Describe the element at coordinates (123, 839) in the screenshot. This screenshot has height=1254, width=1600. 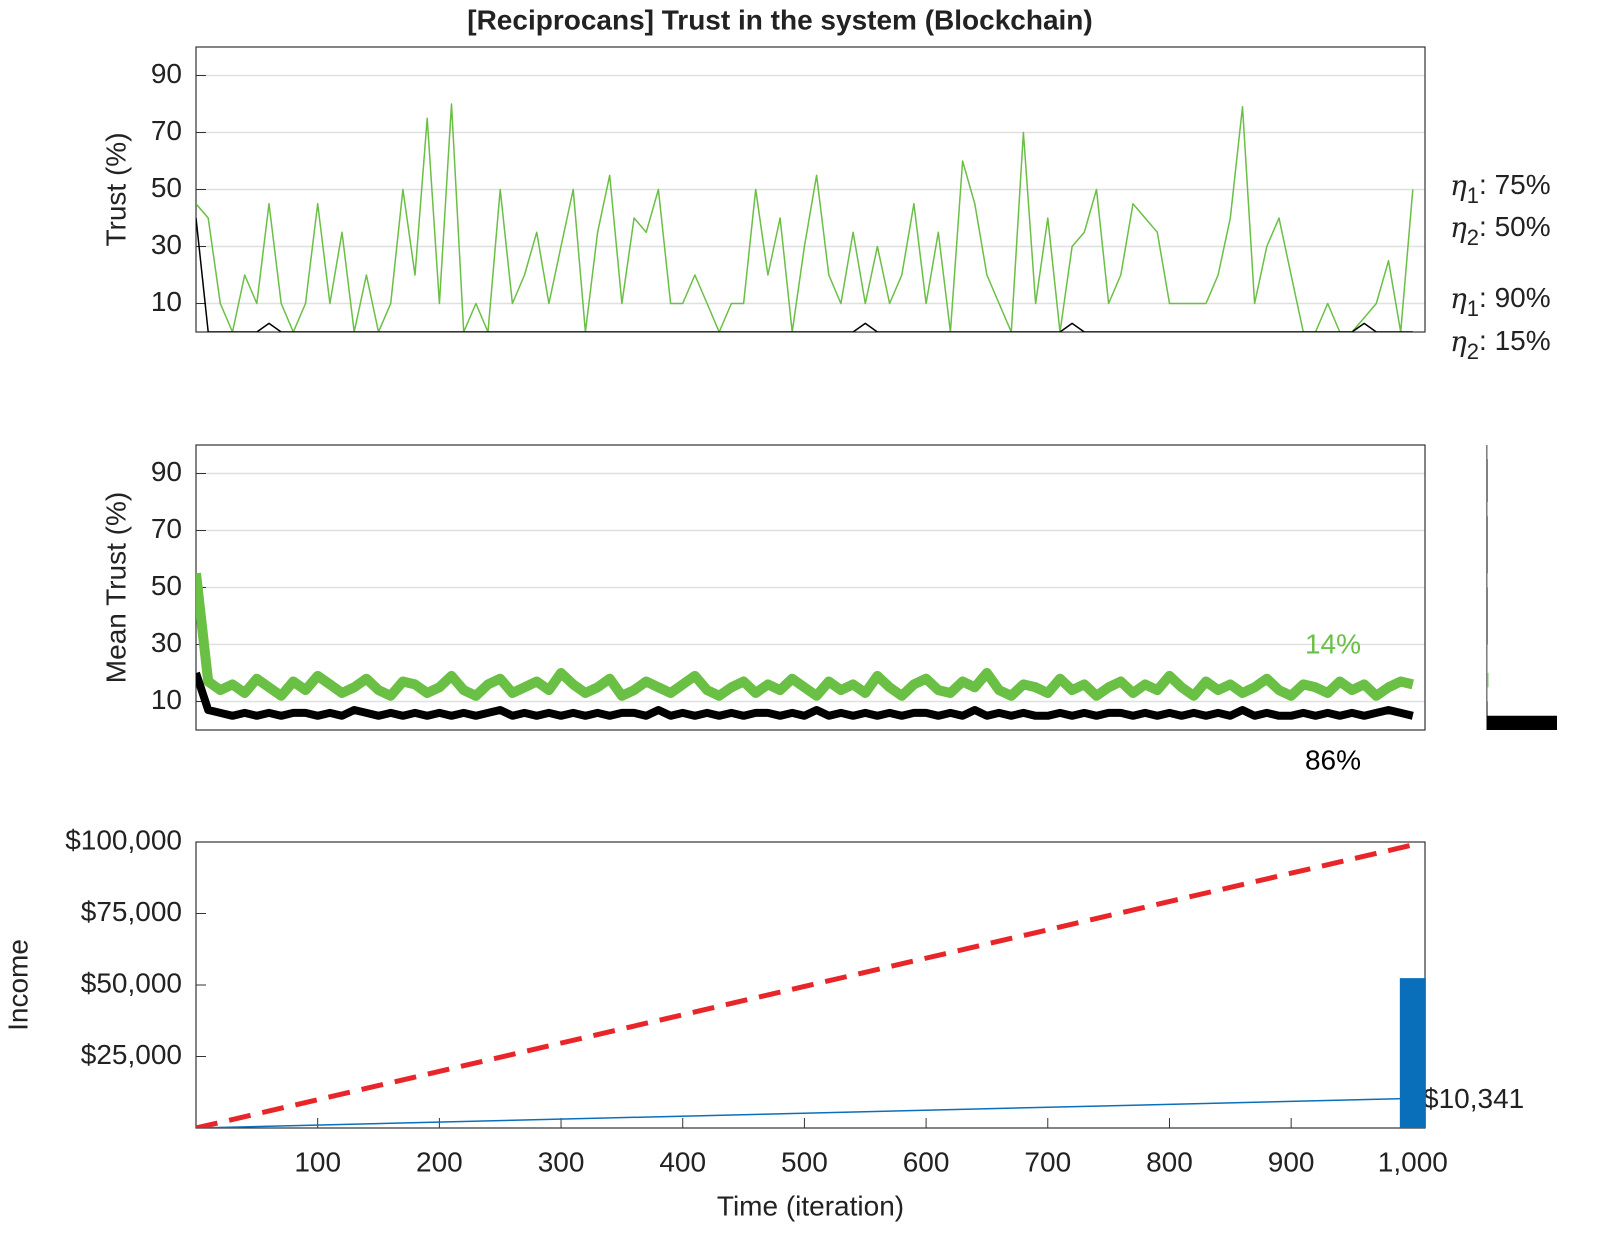
I see `y-tick-label: $100,000` at that location.